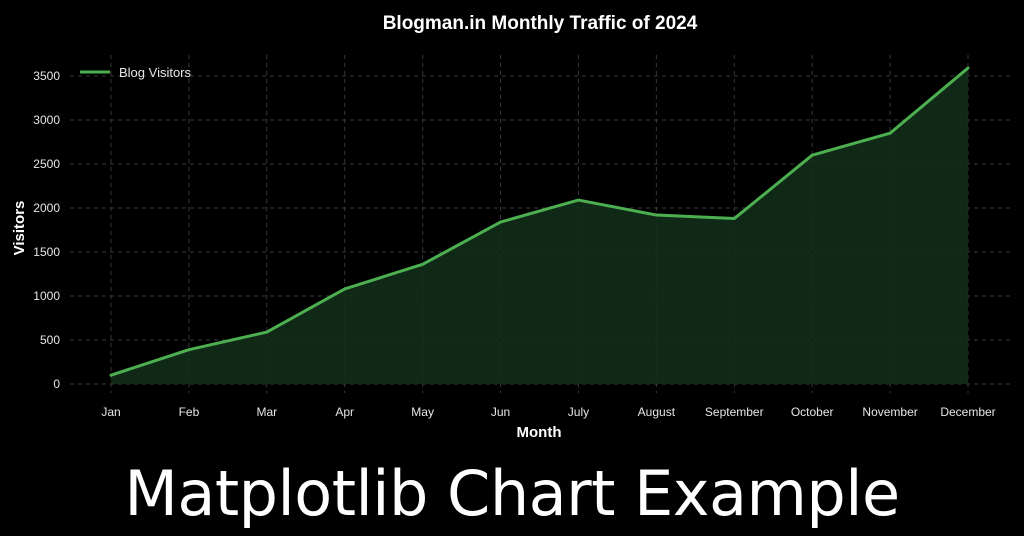 This screenshot has width=1024, height=536. What do you see at coordinates (266, 412) in the screenshot?
I see `x-tick-label: Mar` at bounding box center [266, 412].